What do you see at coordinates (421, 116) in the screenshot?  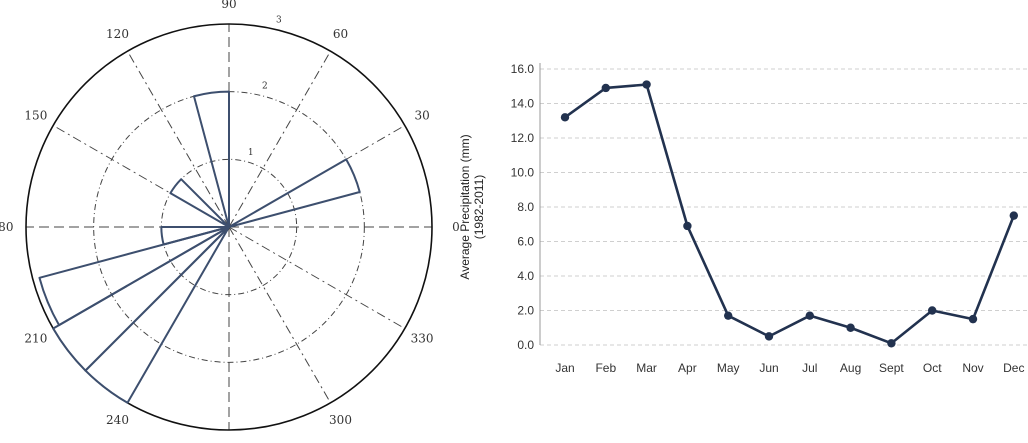 I see `angle-tick-label: 30` at bounding box center [421, 116].